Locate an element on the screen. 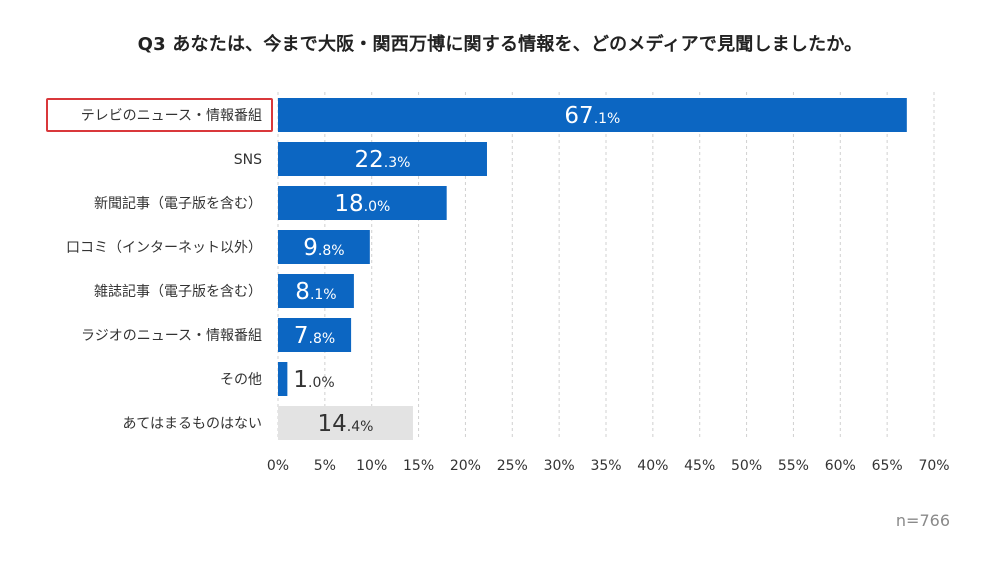  x-tick-label: 45% is located at coordinates (699, 466).